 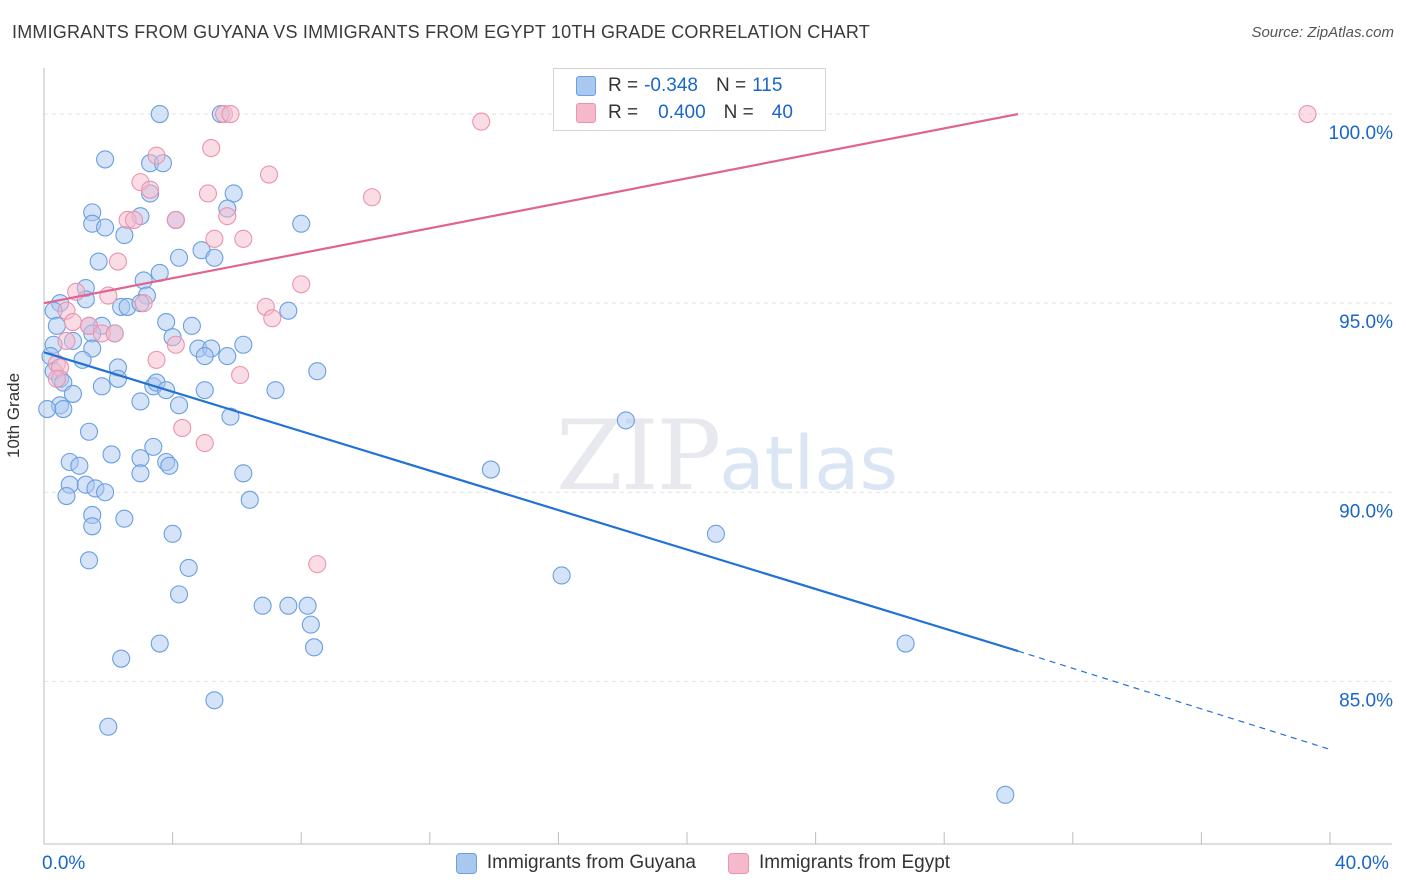 I want to click on stats-row-guyana: R = -0.348 N = 115, so click(x=679, y=86).